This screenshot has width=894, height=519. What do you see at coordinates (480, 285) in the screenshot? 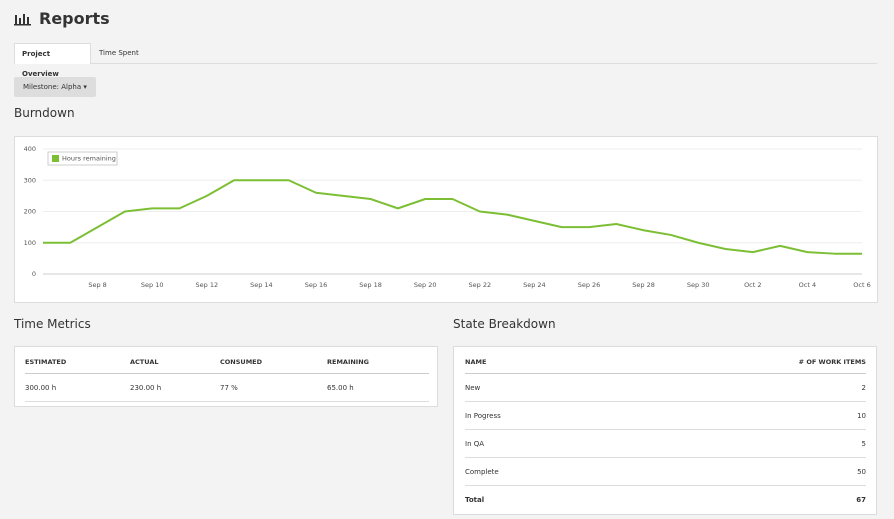
I see `x-tick-label: Sep 22` at bounding box center [480, 285].